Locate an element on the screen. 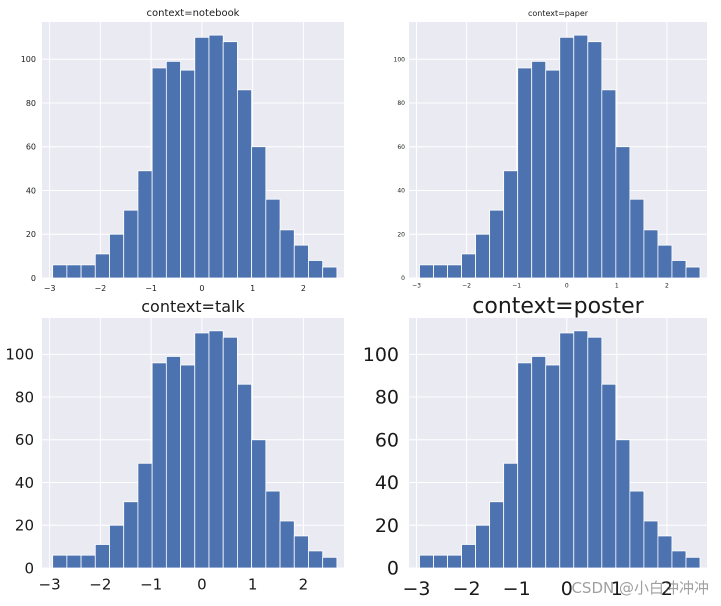 This screenshot has width=721, height=606. chart-title: context=notebook is located at coordinates (193, 13).